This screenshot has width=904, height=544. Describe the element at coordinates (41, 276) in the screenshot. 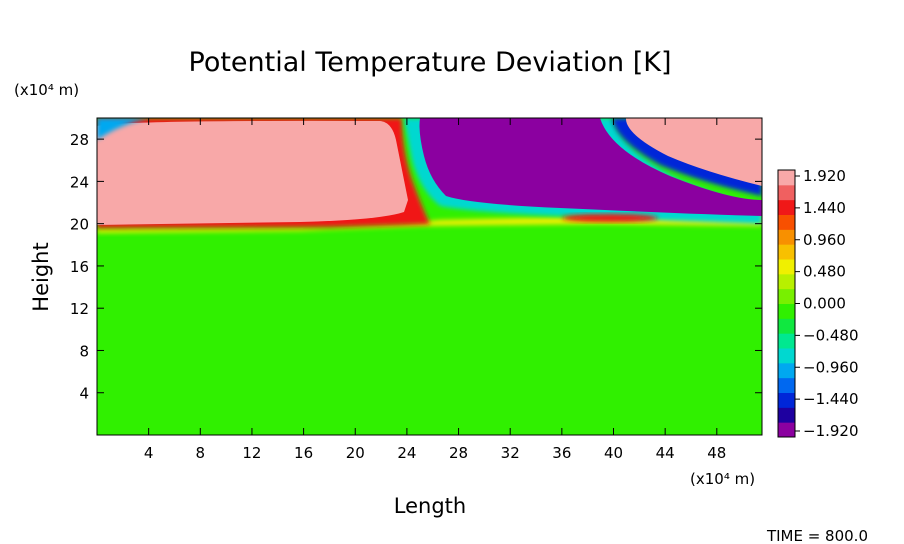

I see `y-axis-label: Height` at that location.